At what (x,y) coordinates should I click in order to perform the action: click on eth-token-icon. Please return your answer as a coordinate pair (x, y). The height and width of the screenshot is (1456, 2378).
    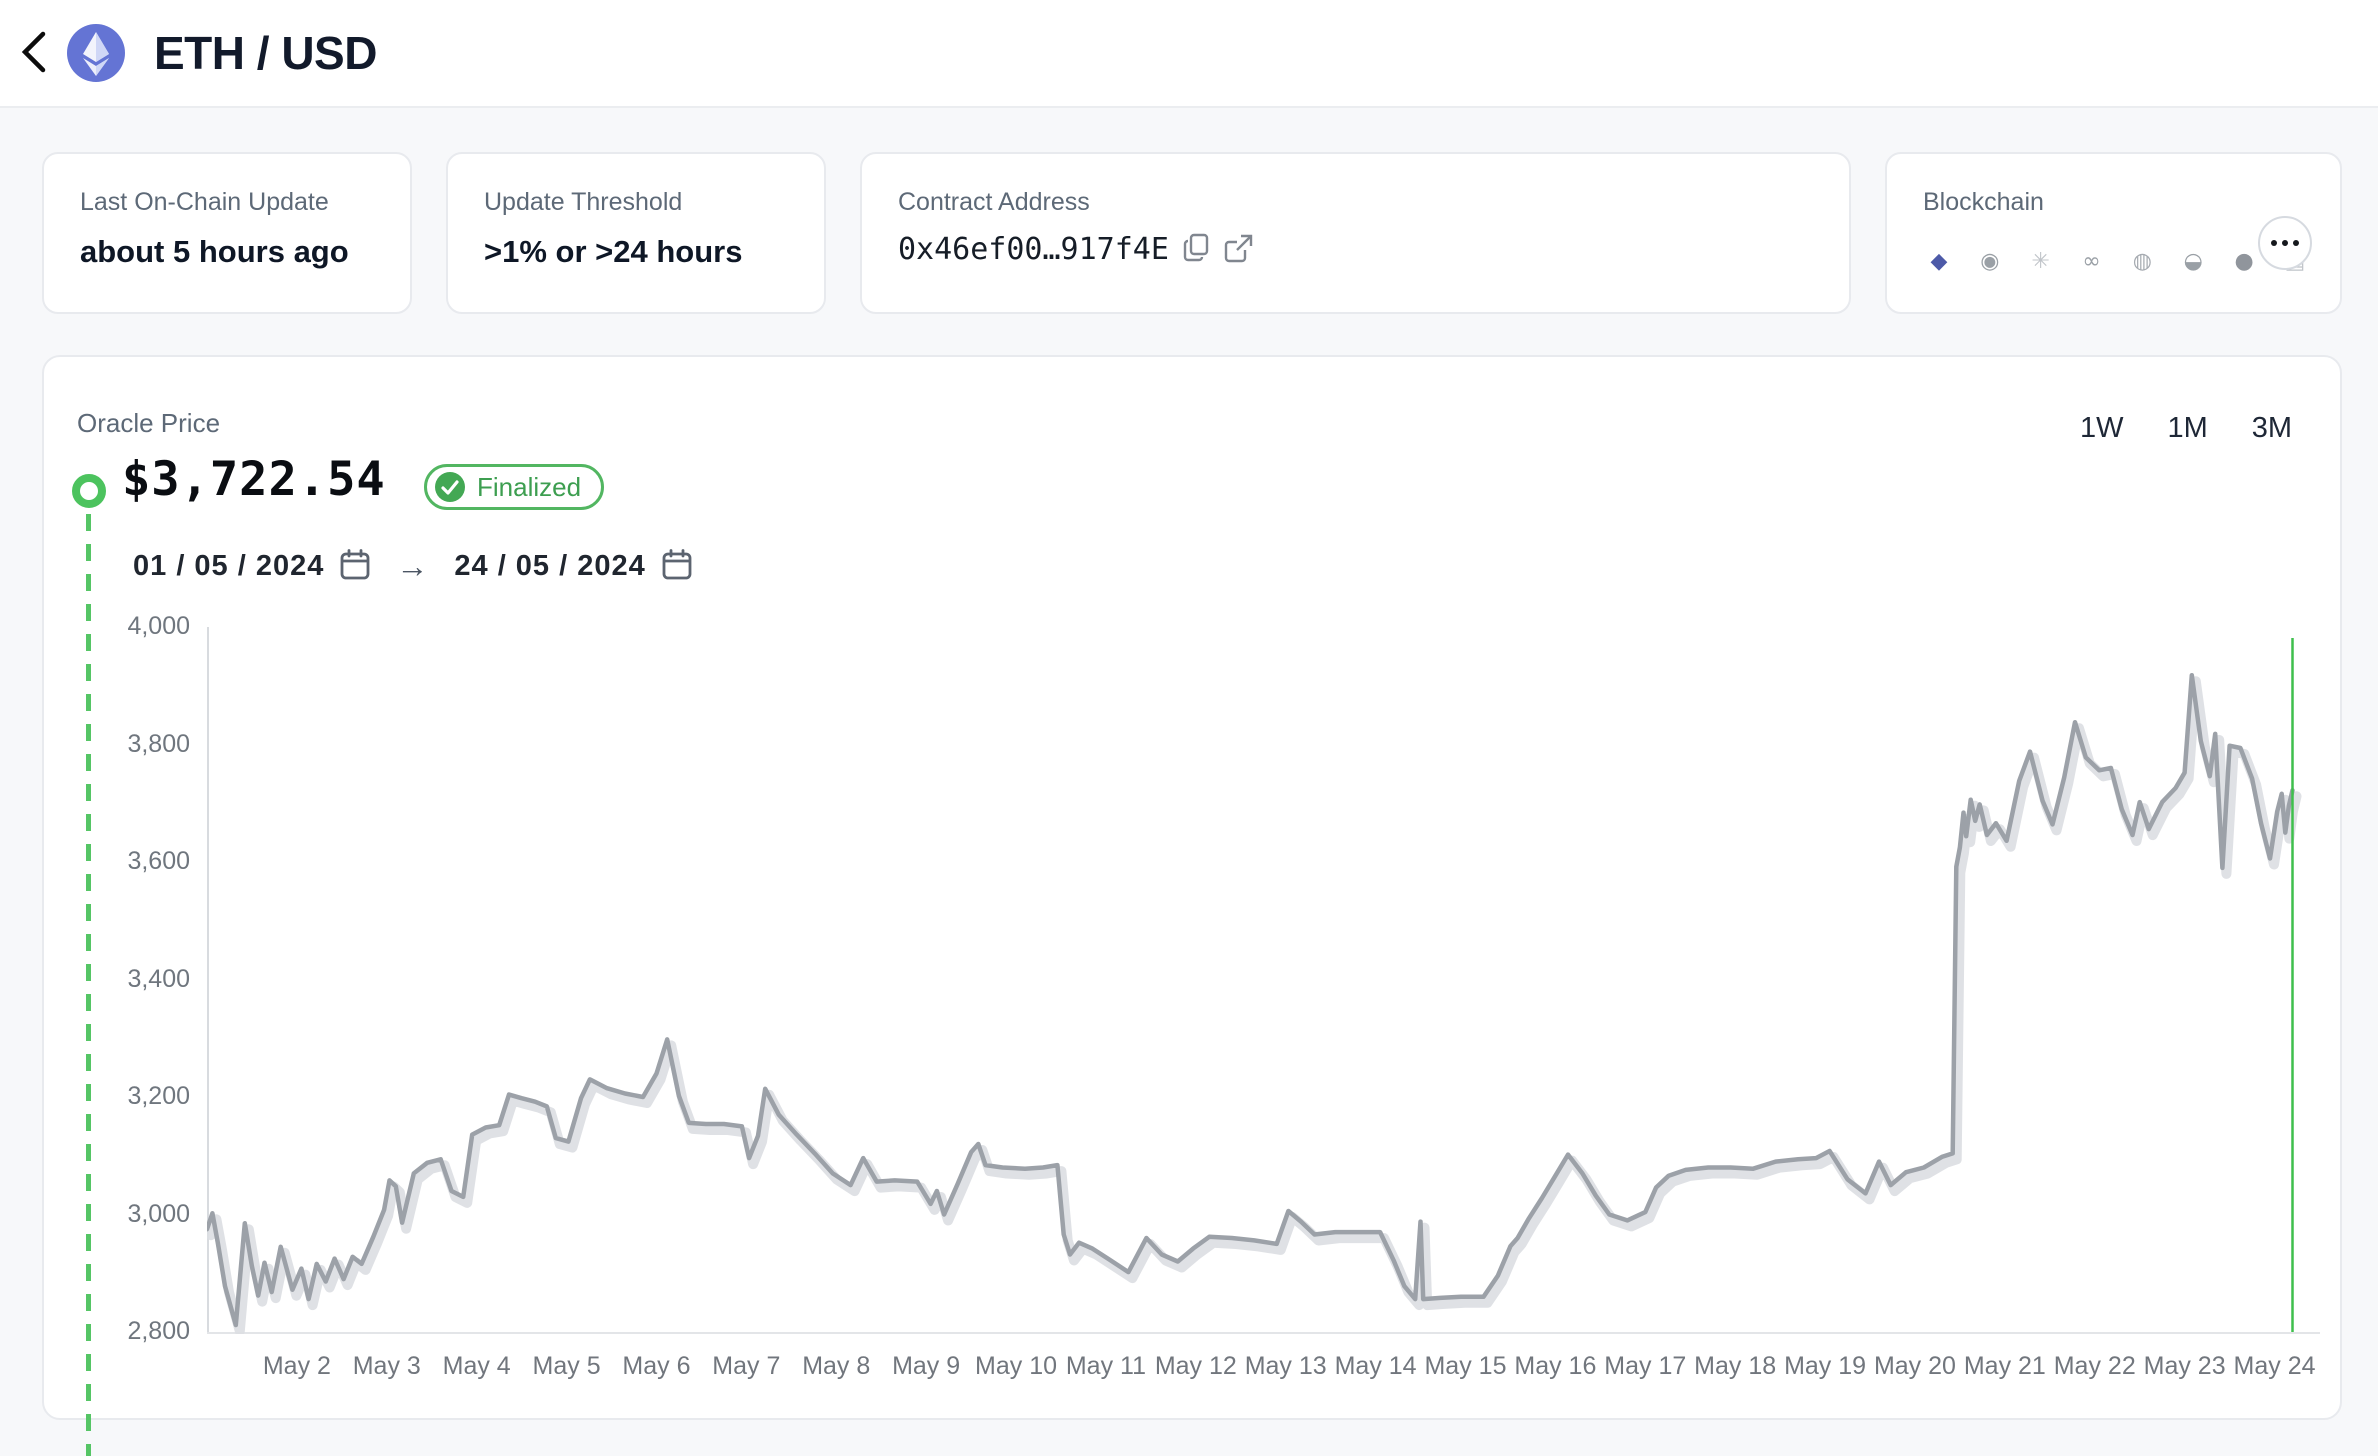
    Looking at the image, I should click on (96, 53).